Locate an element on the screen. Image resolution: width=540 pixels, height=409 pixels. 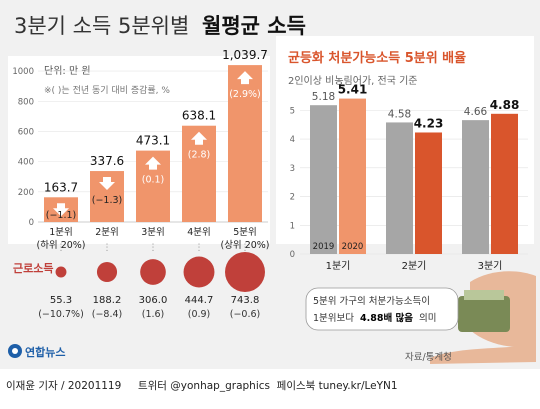
right-value-label: 4.58 is located at coordinates (399, 114).